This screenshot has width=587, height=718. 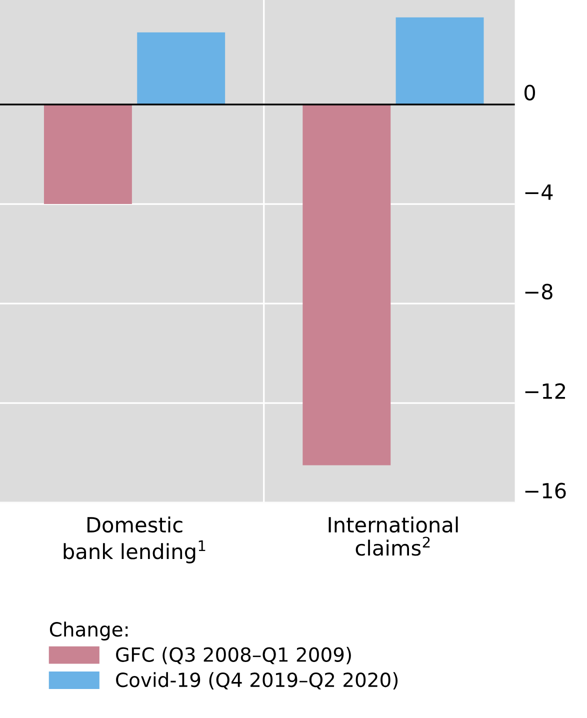 I want to click on y-tick-label: −16, so click(x=545, y=490).